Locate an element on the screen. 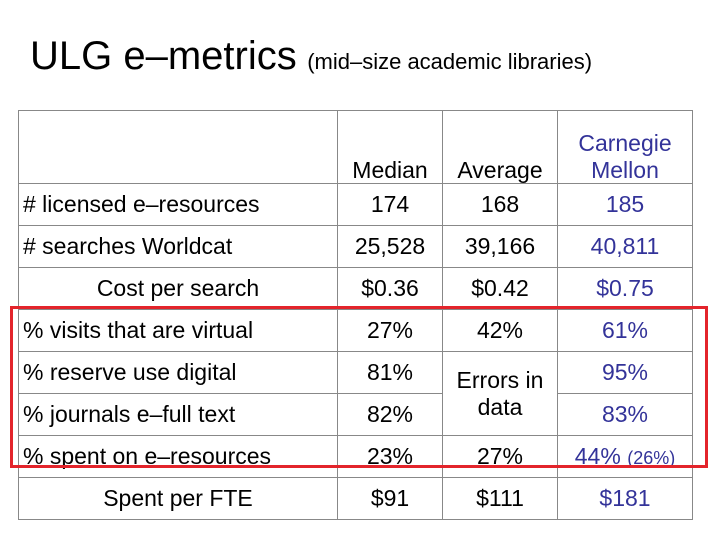 The image size is (720, 540). table-row: % spent on e–resources 23% 27% 44% (26%) is located at coordinates (355, 456).